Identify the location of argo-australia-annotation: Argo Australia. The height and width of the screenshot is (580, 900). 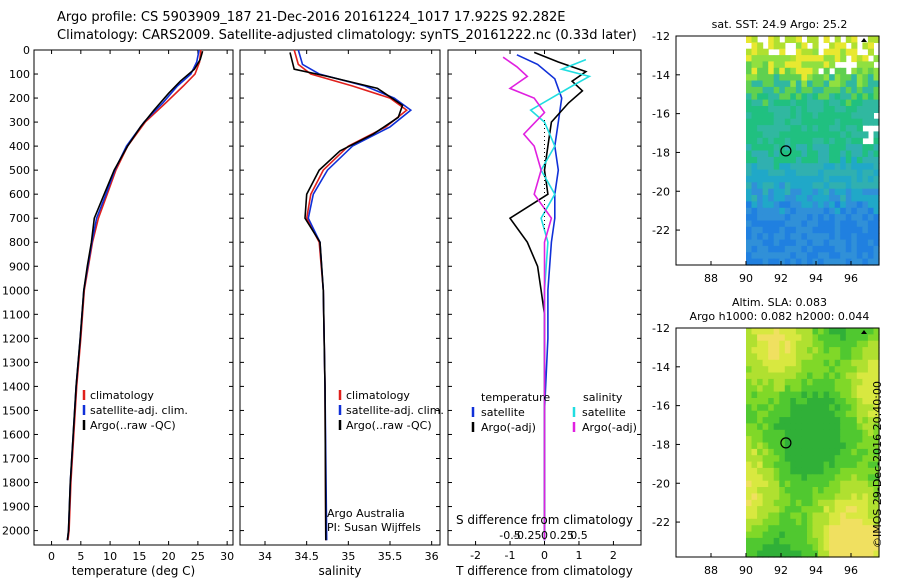
(366, 513).